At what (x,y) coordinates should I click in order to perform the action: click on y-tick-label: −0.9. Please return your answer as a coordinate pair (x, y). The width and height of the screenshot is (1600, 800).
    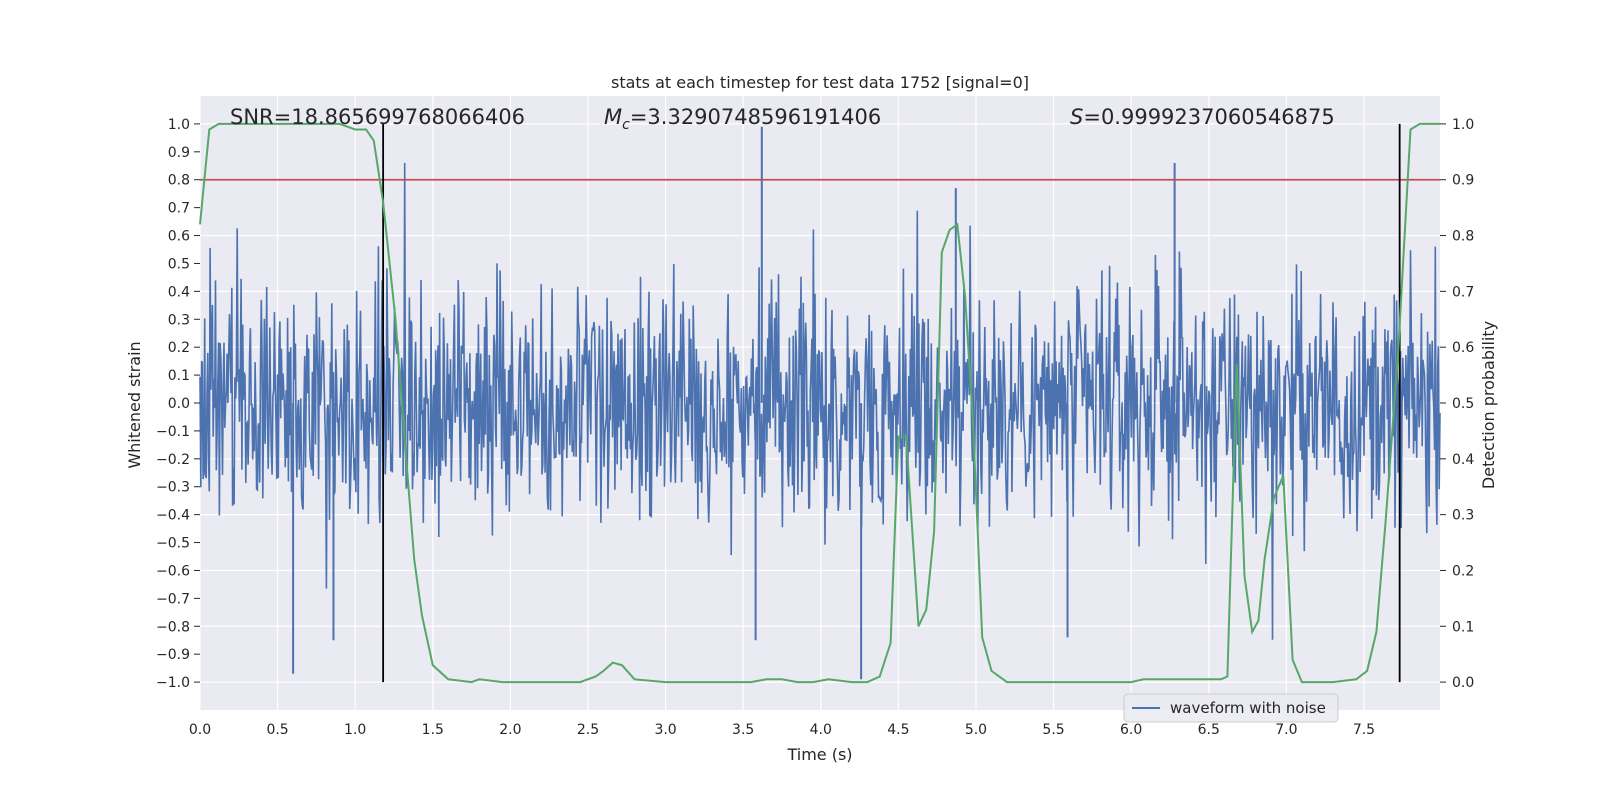
    Looking at the image, I should click on (173, 655).